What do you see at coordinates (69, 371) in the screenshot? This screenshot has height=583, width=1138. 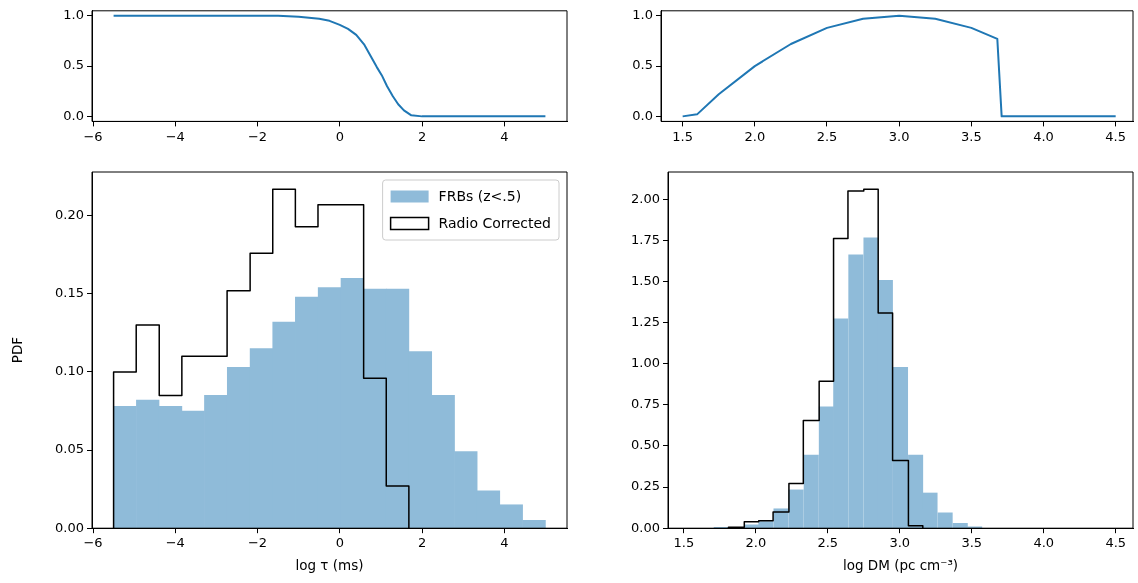 I see `y-tick-label: 0.10` at bounding box center [69, 371].